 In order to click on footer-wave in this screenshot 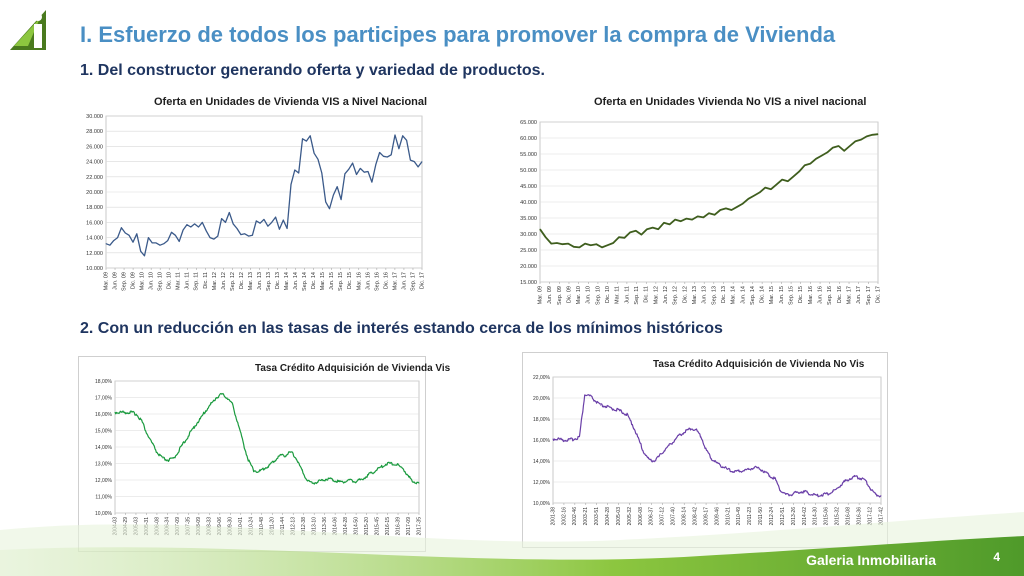, I will do `click(512, 544)`.